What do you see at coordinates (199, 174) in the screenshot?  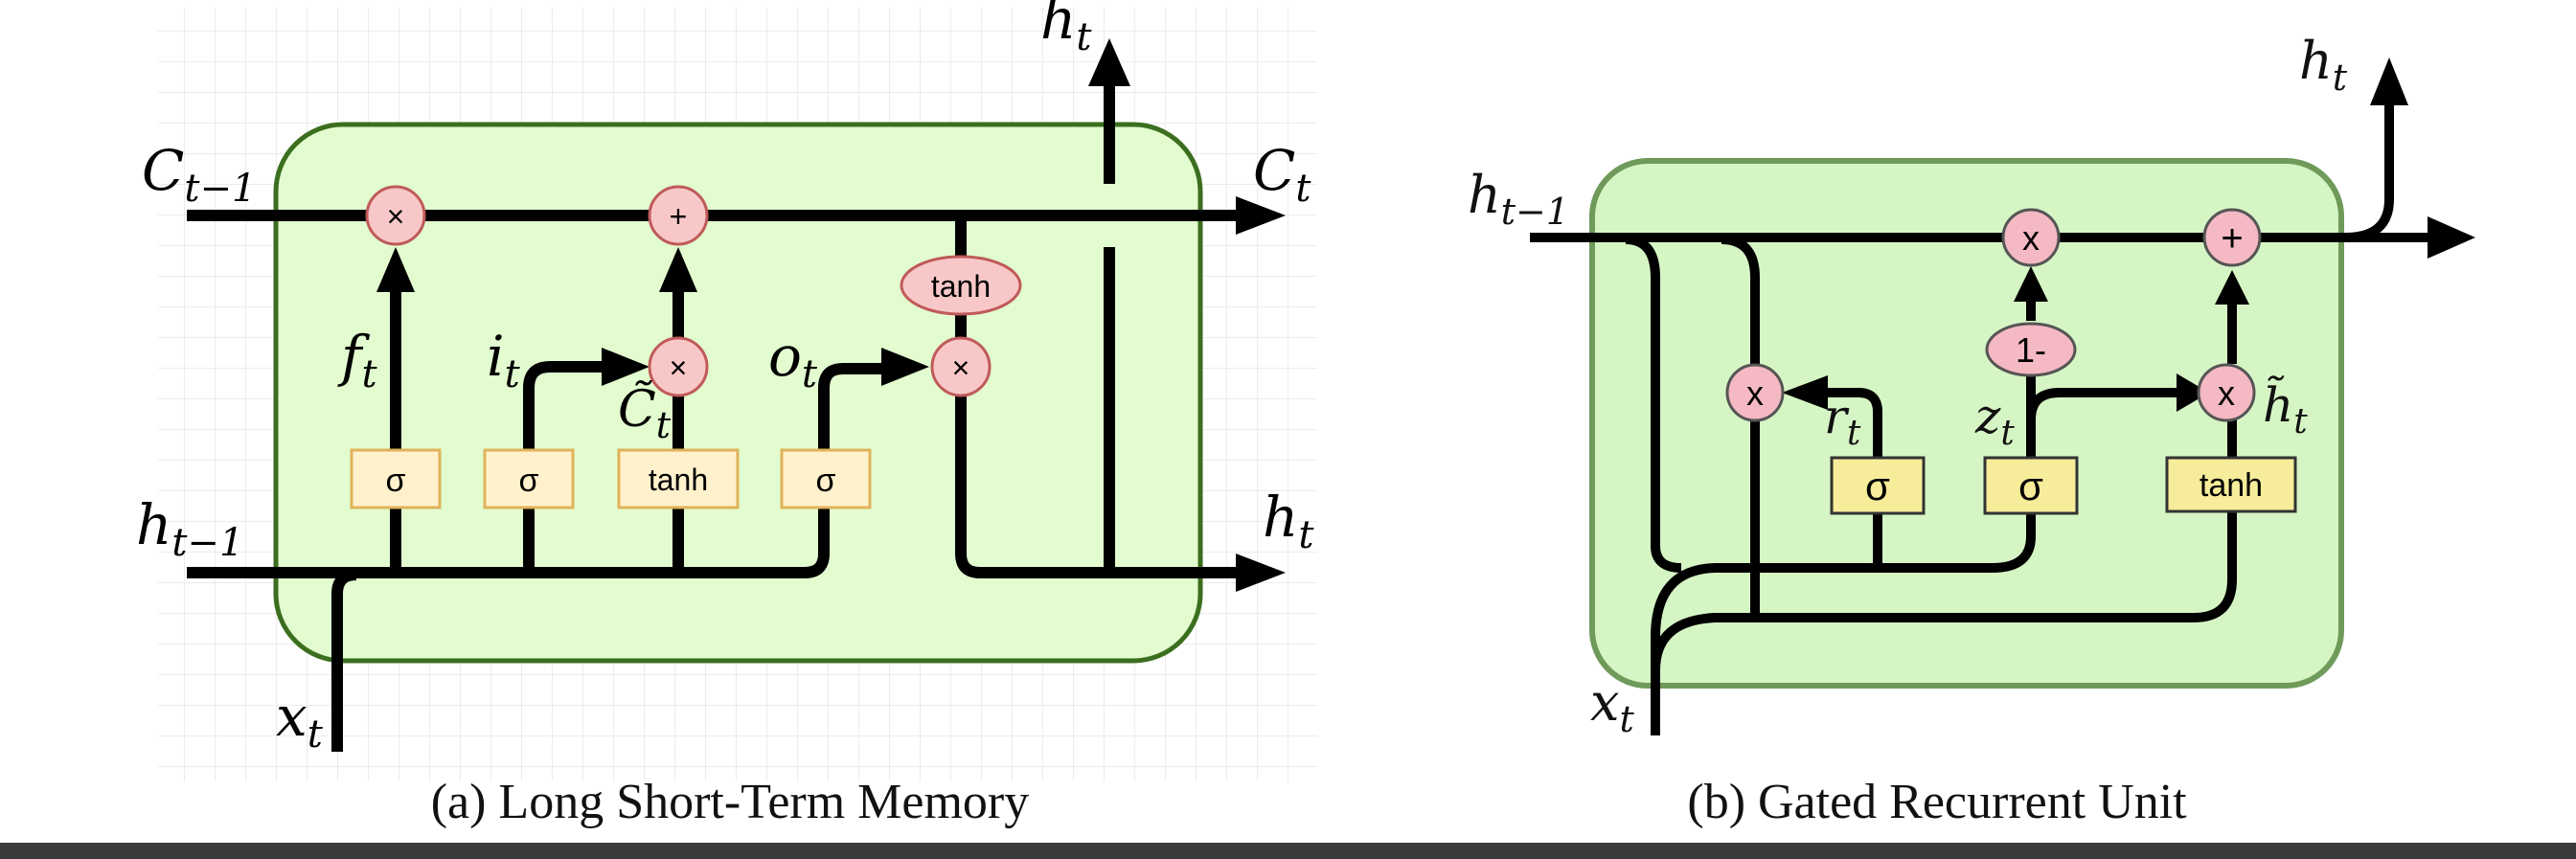 I see `lstm-label-c-prev: Ct−1` at bounding box center [199, 174].